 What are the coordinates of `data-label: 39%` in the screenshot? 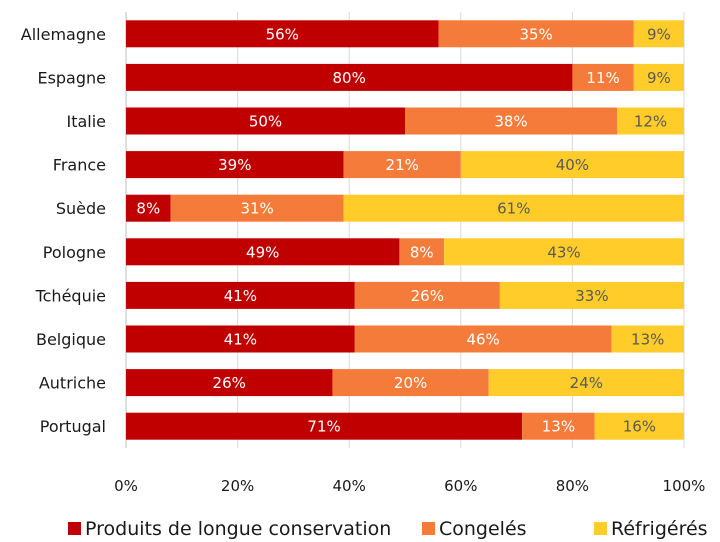 It's located at (234, 165).